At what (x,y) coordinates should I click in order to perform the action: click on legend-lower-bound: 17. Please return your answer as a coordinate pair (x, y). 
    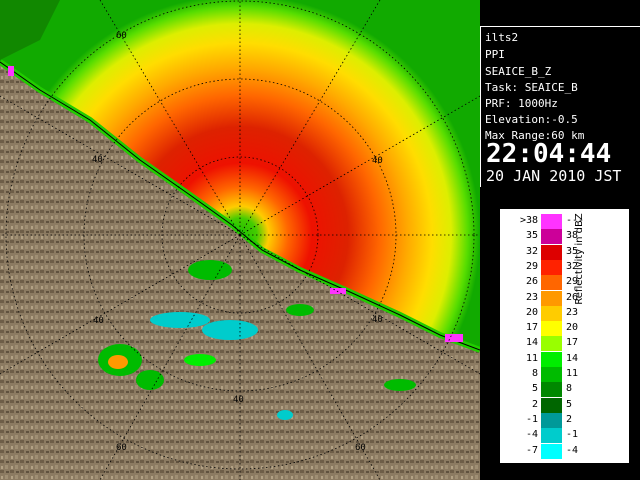
    Looking at the image, I should click on (531, 328).